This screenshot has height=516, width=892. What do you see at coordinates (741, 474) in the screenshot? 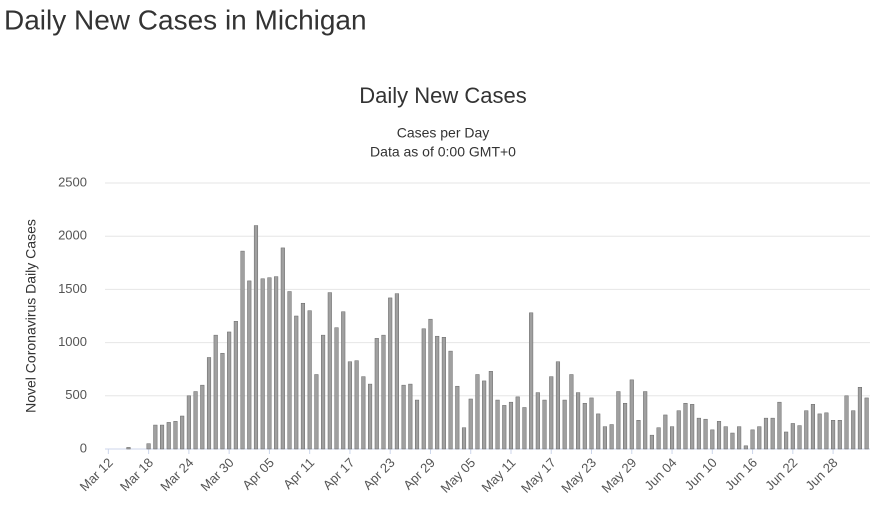
I see `x-tick-label: Jun 16` at bounding box center [741, 474].